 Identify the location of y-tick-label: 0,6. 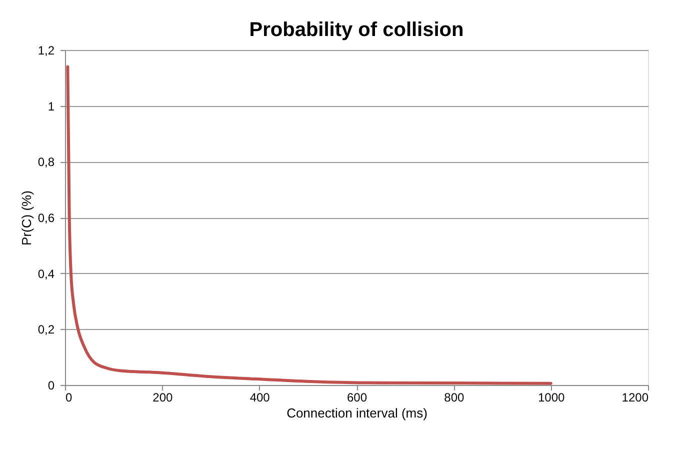
(46, 218).